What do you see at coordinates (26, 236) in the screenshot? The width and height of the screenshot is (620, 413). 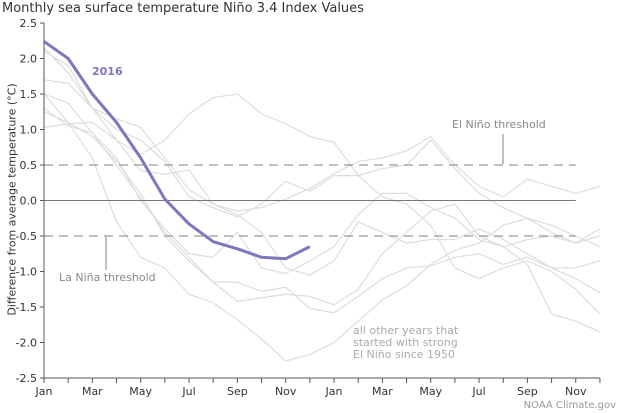 I see `y-tick-label: -0.5` at bounding box center [26, 236].